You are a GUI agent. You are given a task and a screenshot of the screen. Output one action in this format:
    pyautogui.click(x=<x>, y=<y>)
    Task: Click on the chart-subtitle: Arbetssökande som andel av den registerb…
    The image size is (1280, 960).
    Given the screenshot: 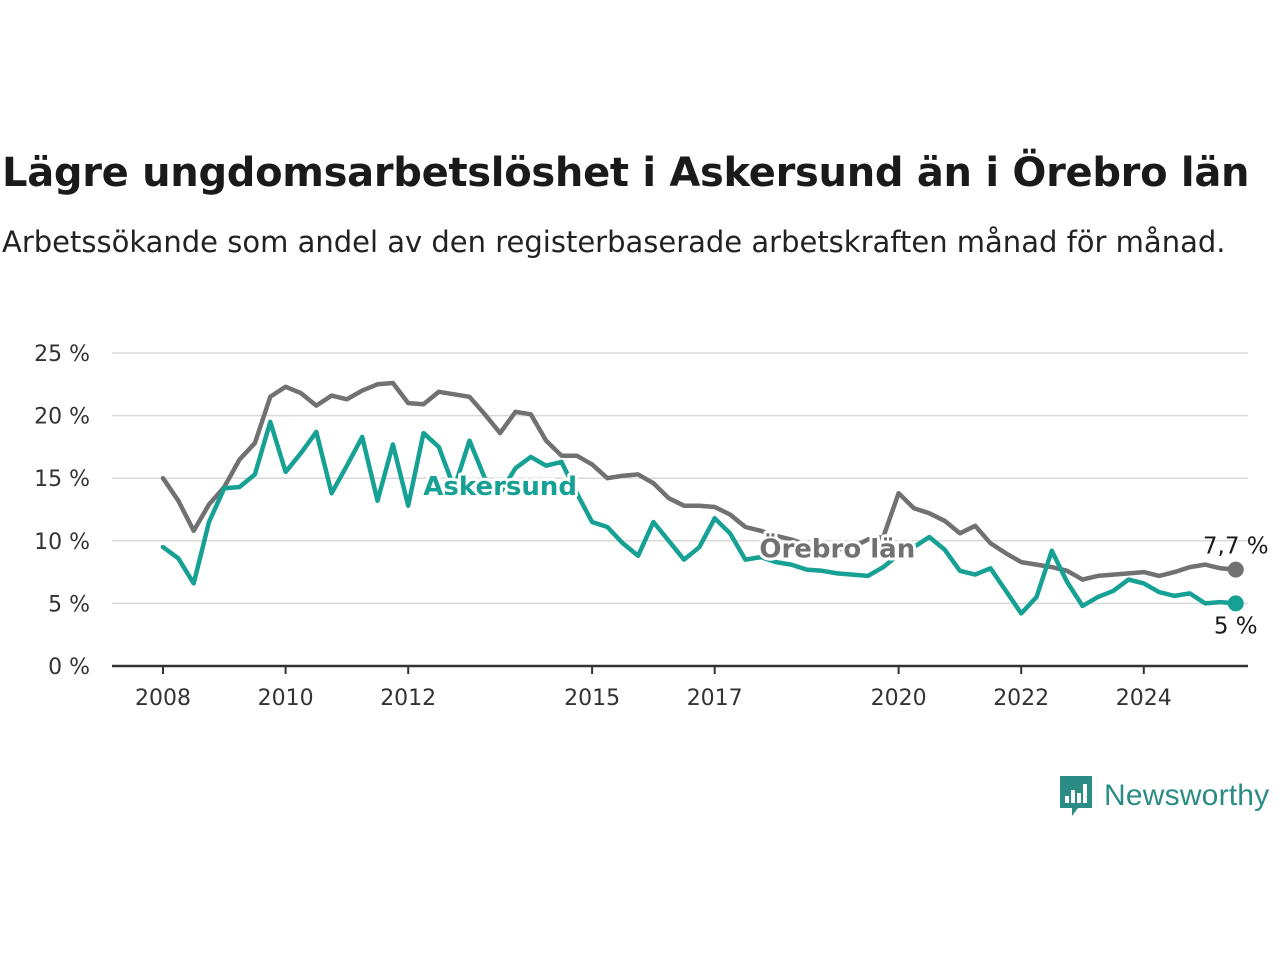 What is the action you would take?
    pyautogui.click(x=614, y=242)
    